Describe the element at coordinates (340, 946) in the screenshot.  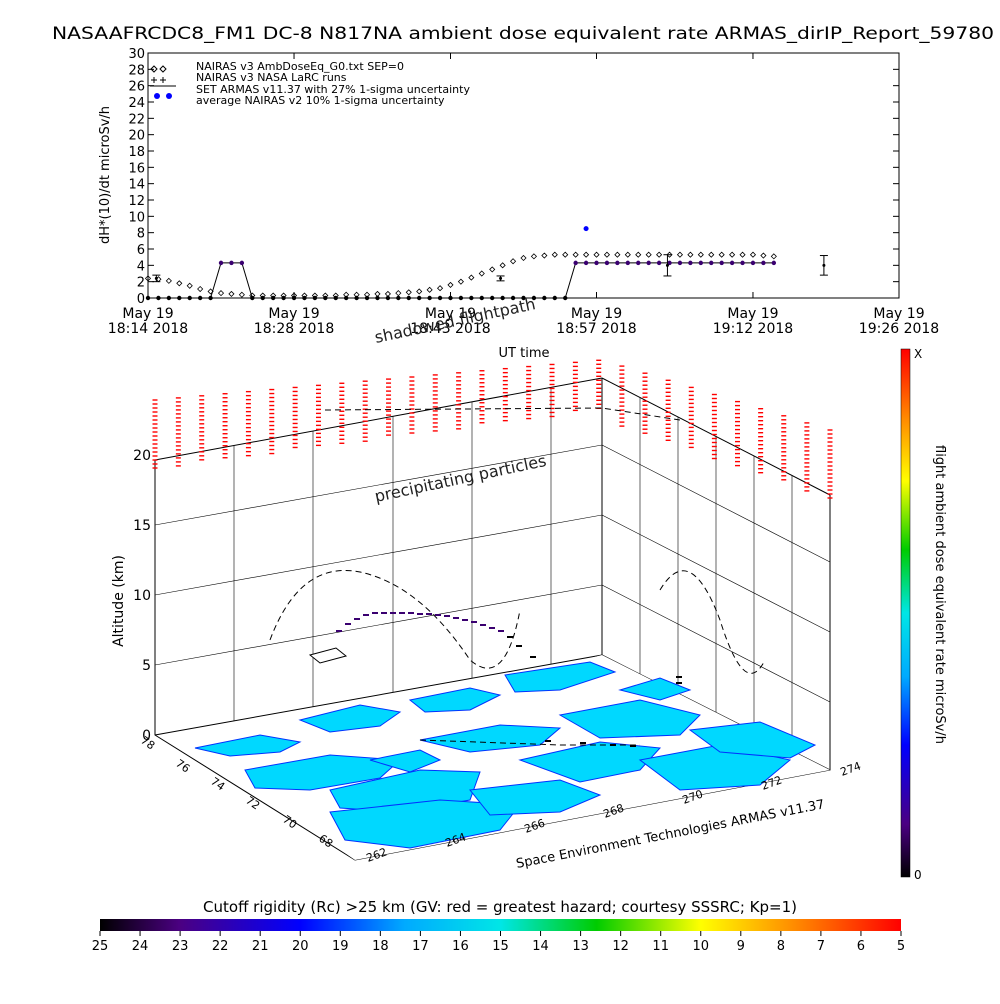
I see `cutoff-tick-label: 19` at that location.